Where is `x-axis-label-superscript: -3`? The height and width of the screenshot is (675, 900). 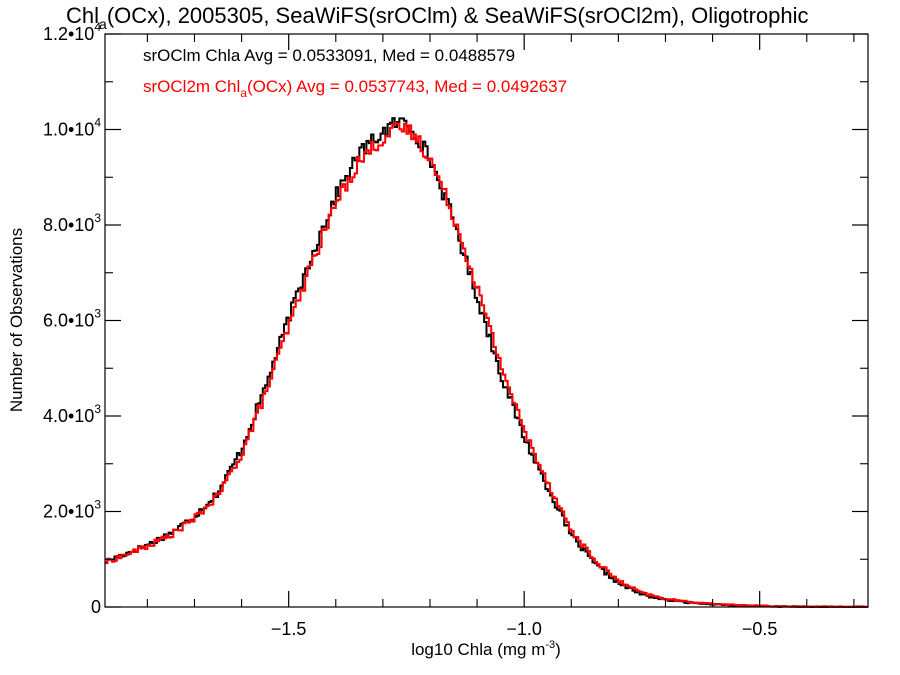
x-axis-label-superscript: -3 is located at coordinates (550, 645).